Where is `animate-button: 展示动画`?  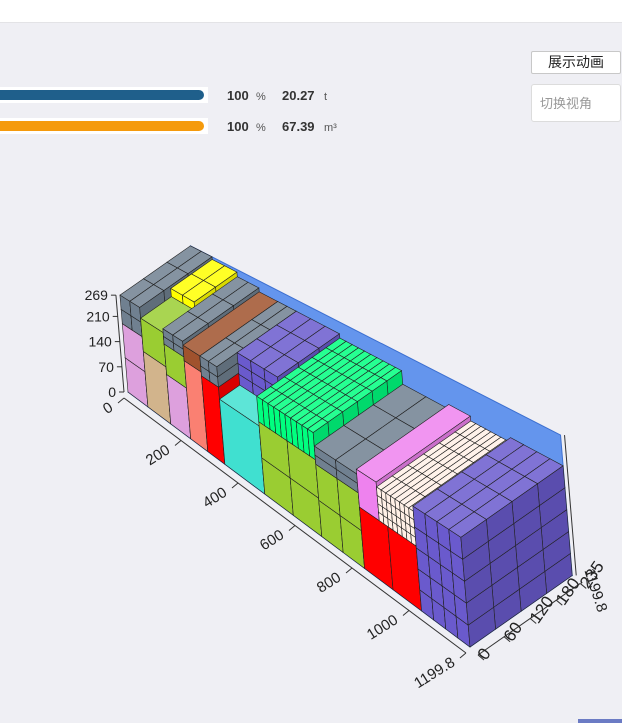 animate-button: 展示动画 is located at coordinates (576, 62).